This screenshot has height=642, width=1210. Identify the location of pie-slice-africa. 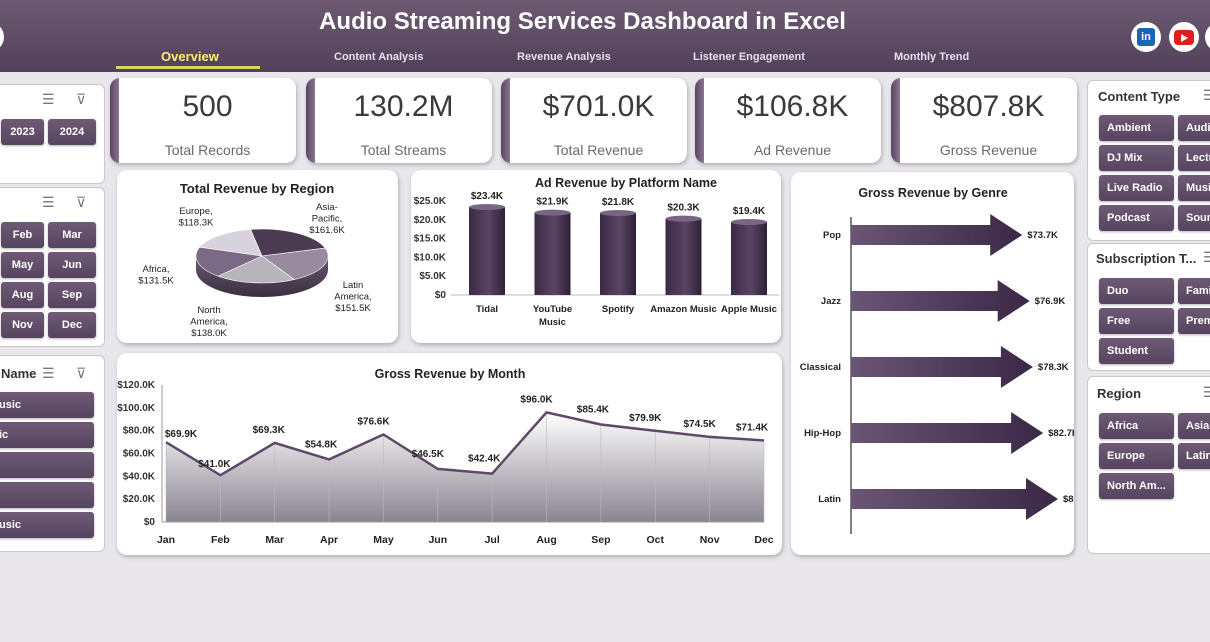
(229, 261).